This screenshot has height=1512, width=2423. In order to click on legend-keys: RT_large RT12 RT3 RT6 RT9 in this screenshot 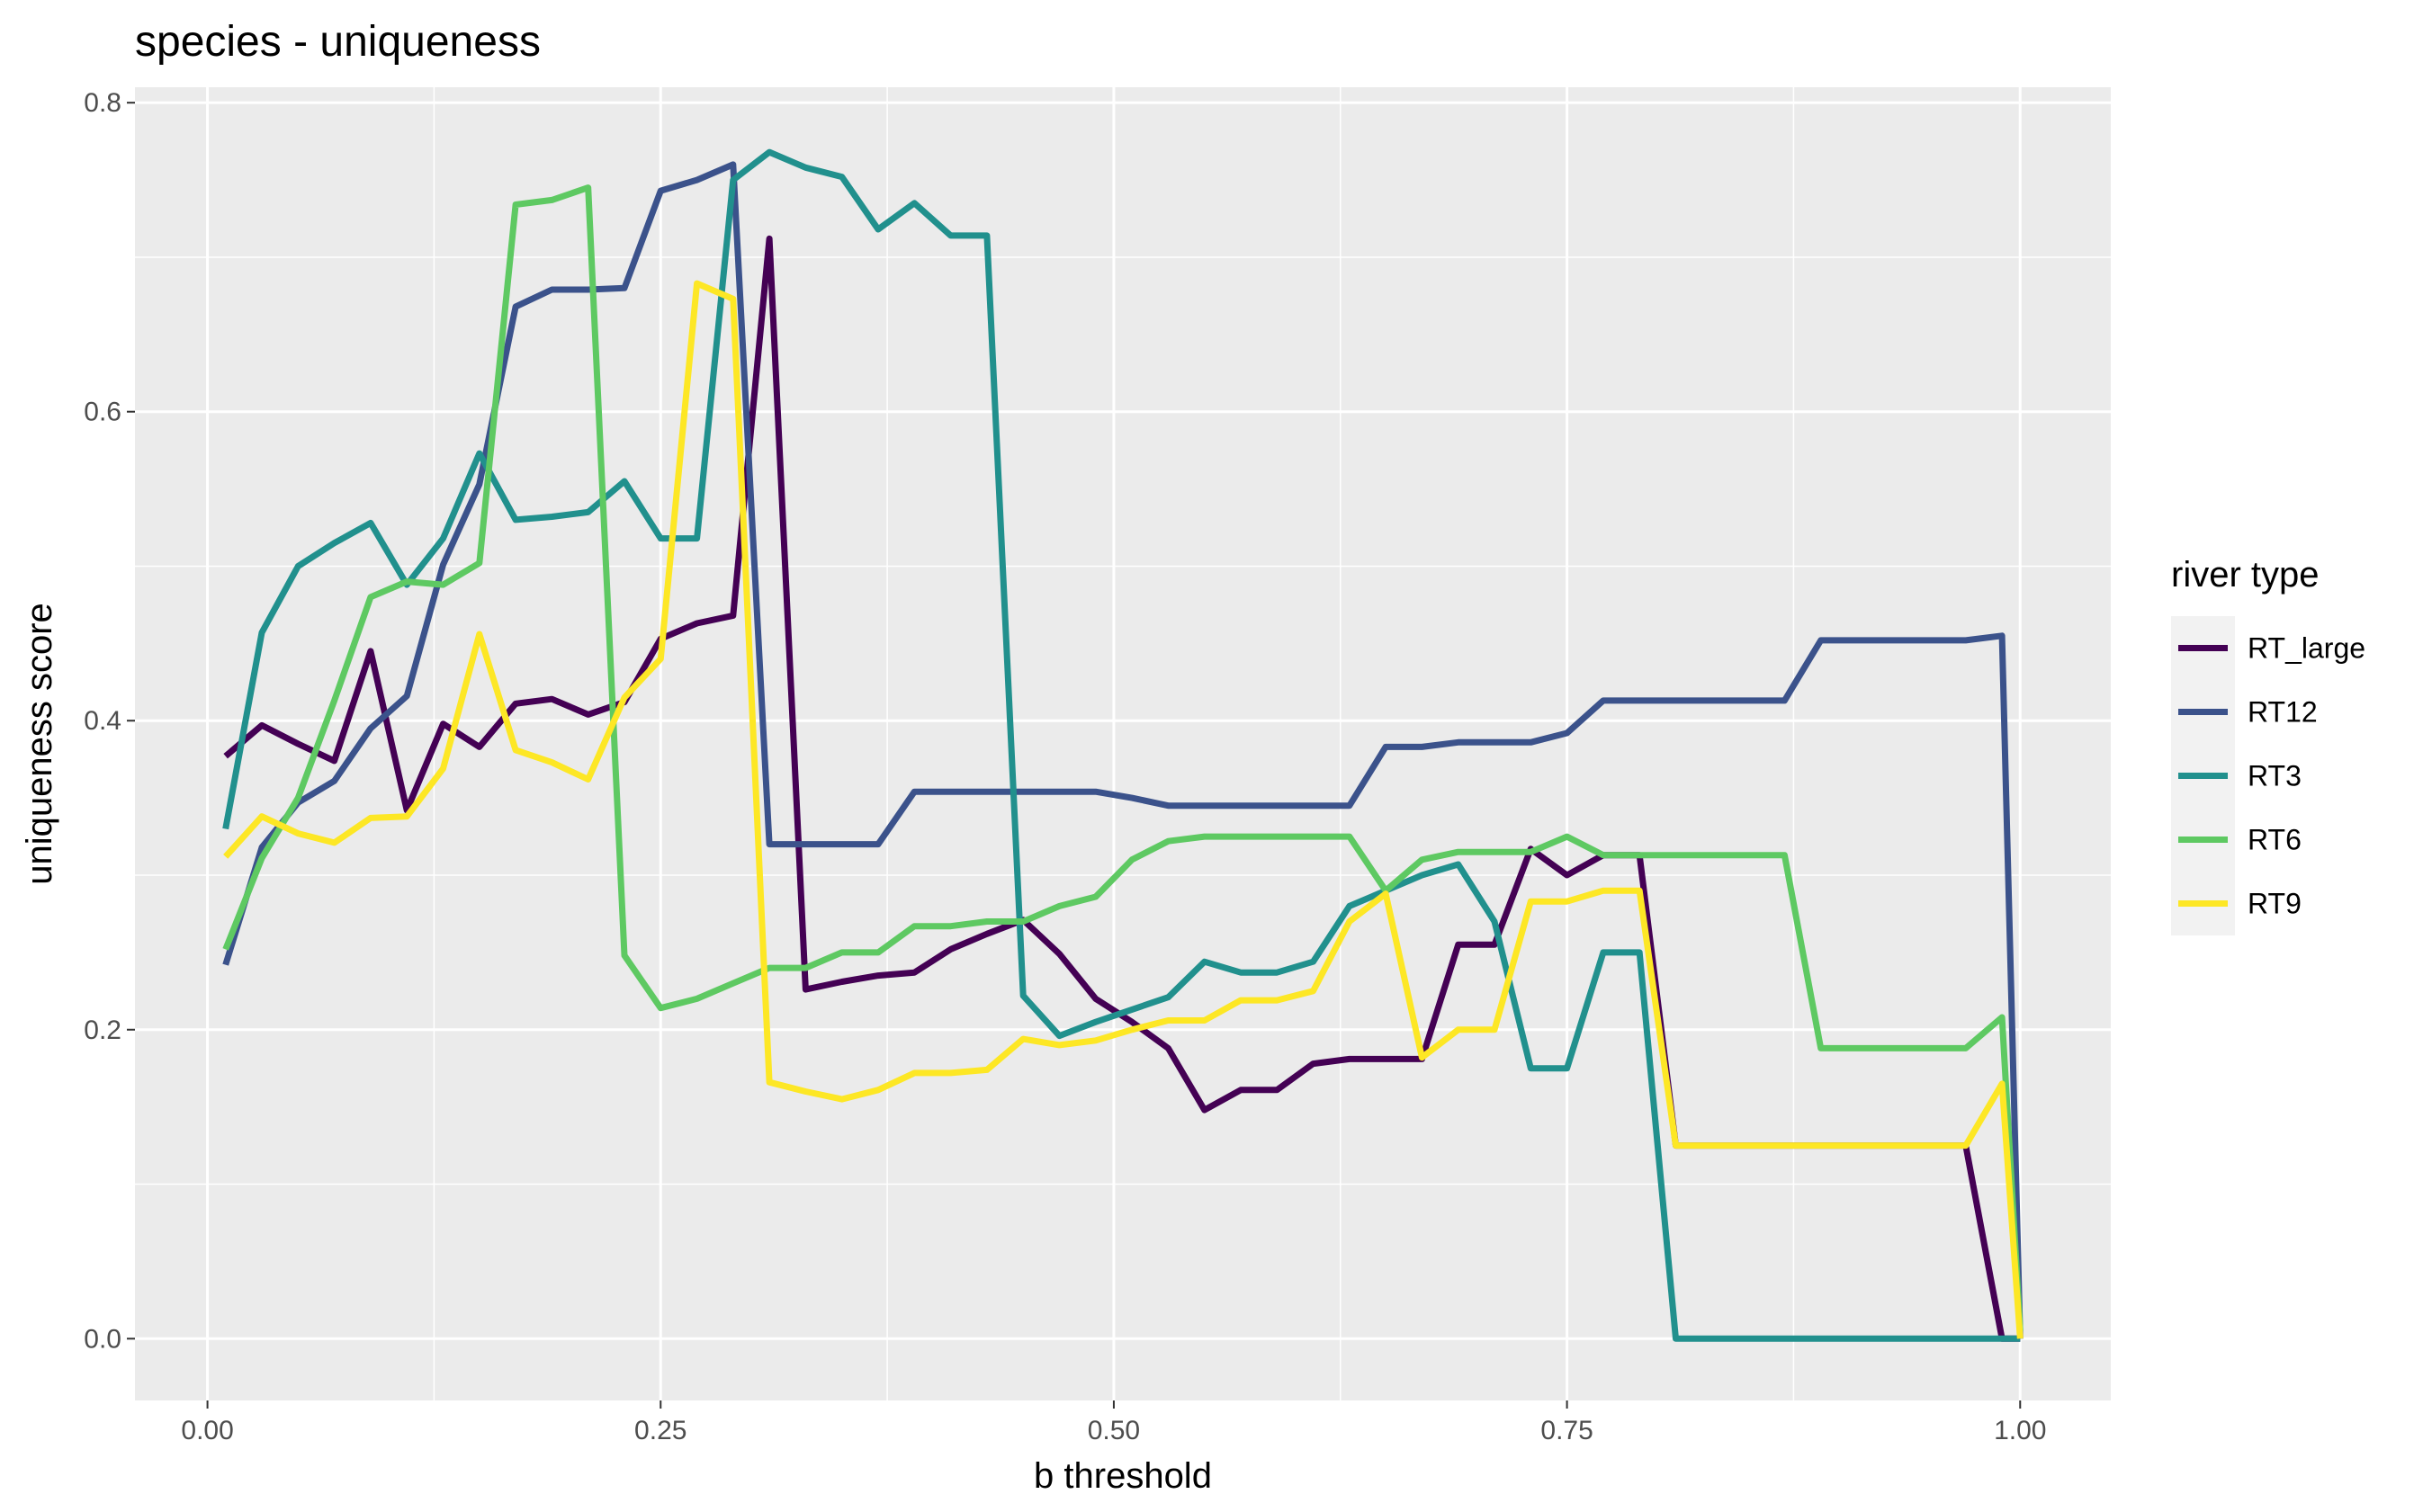, I will do `click(2268, 775)`.